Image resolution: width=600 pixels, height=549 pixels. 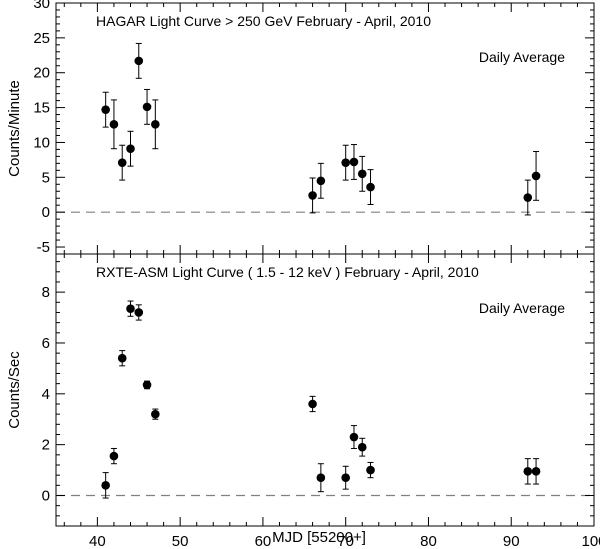 What do you see at coordinates (46, 445) in the screenshot?
I see `rxte-y-tick-label: 2` at bounding box center [46, 445].